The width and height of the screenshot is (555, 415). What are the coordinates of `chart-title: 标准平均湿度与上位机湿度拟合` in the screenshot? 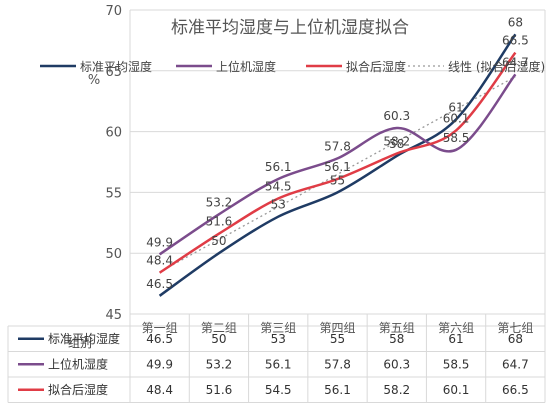 It's located at (290, 28).